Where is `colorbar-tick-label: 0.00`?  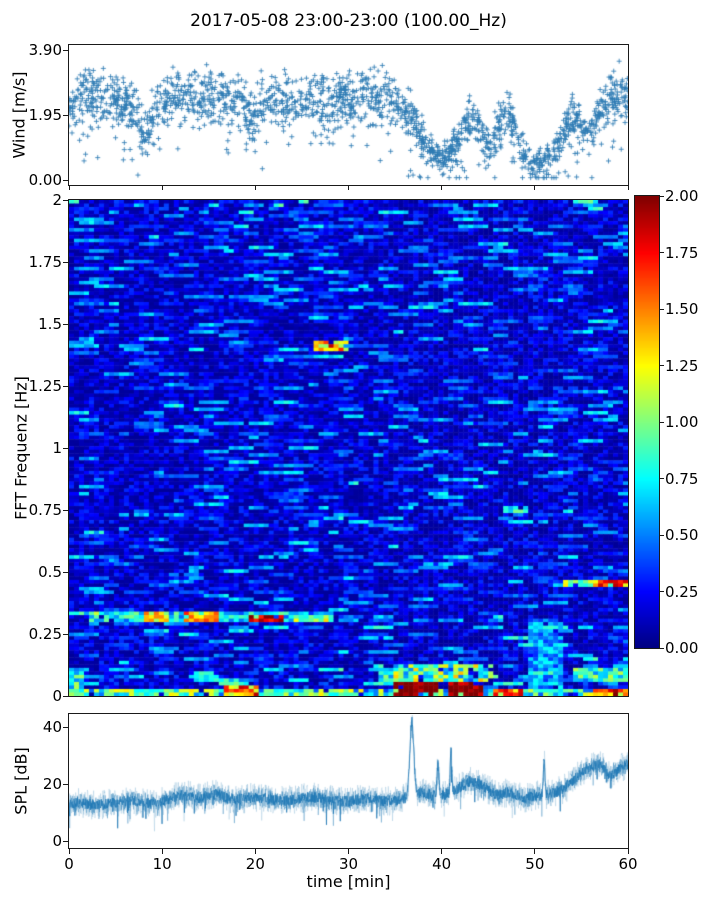 colorbar-tick-label: 0.00 is located at coordinates (682, 648).